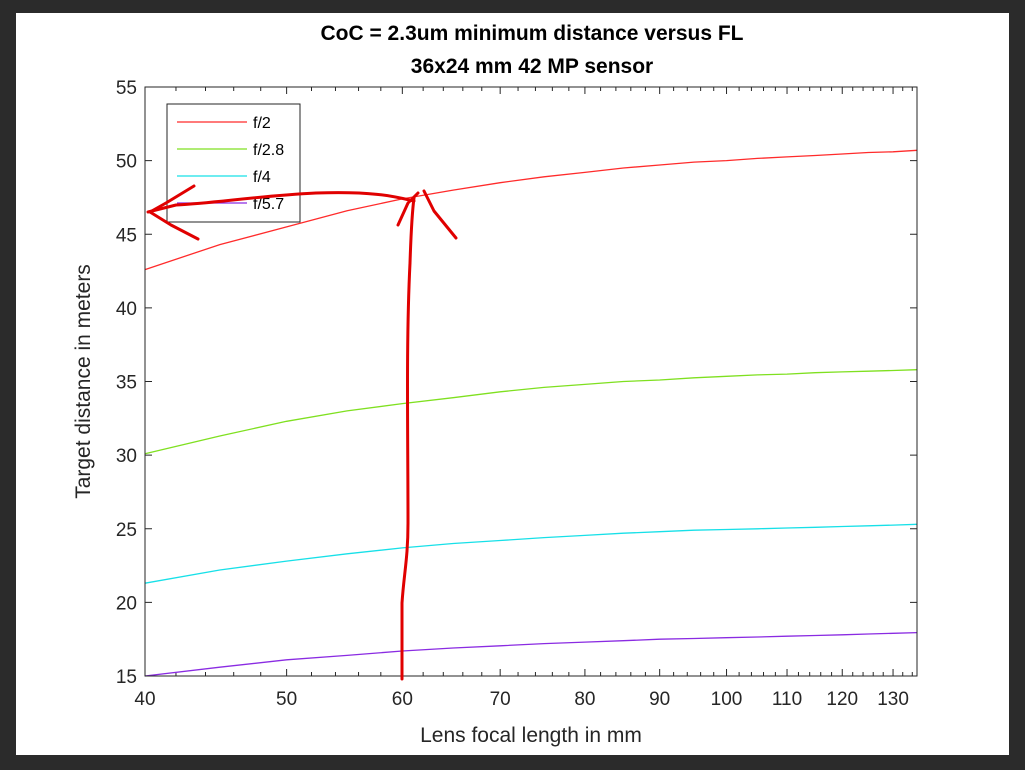 This screenshot has width=1025, height=770. Describe the element at coordinates (531, 735) in the screenshot. I see `x-axis-label: Lens focal length in mm` at that location.